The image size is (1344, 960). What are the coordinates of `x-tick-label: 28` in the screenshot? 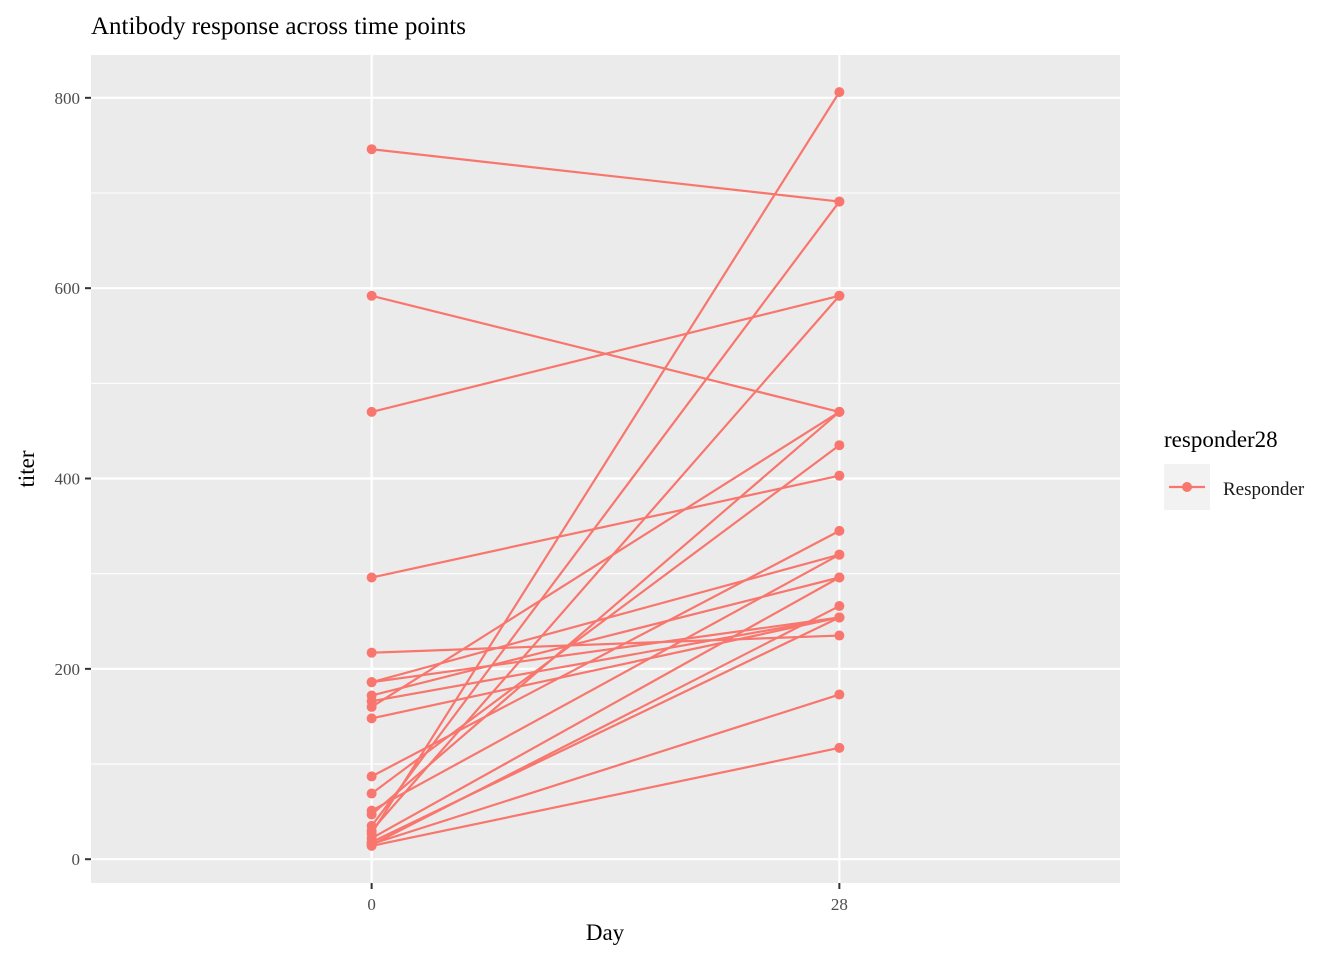 It's located at (839, 904).